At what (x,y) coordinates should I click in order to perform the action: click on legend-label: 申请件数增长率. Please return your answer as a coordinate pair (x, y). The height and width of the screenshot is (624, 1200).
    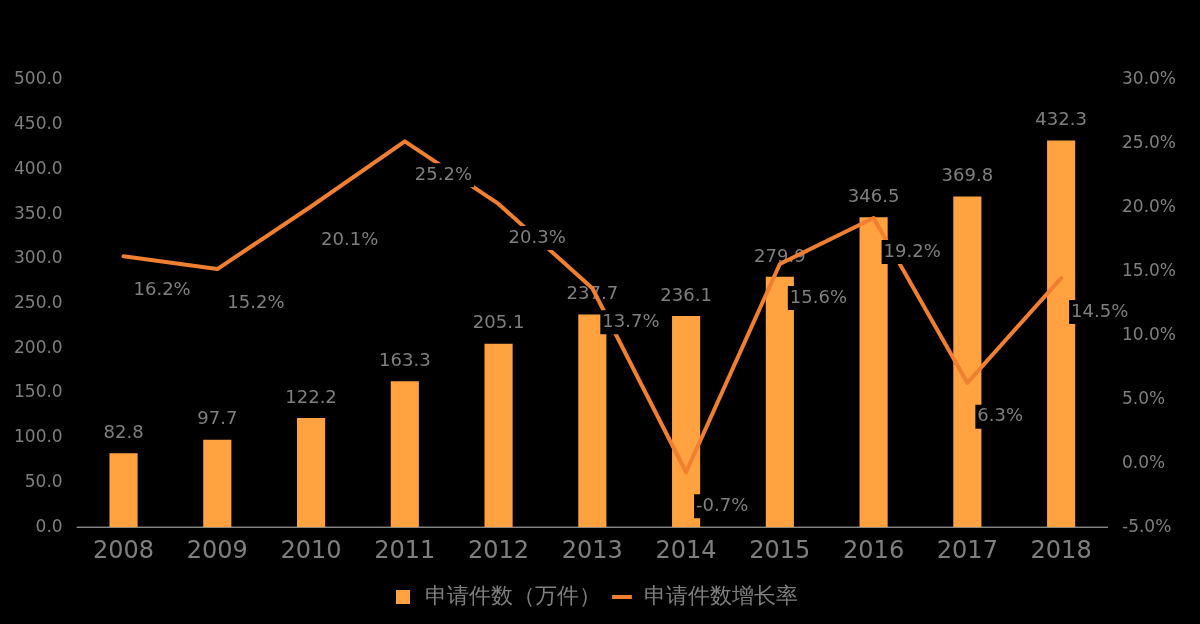
    Looking at the image, I should click on (721, 595).